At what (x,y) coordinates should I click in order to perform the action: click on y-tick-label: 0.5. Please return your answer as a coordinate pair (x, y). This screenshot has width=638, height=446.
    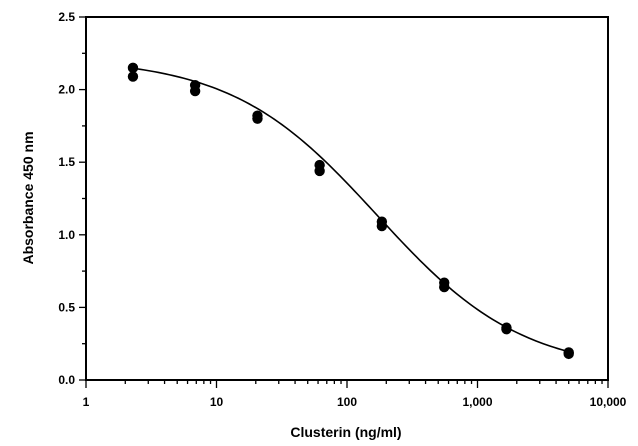
    Looking at the image, I should click on (66, 307).